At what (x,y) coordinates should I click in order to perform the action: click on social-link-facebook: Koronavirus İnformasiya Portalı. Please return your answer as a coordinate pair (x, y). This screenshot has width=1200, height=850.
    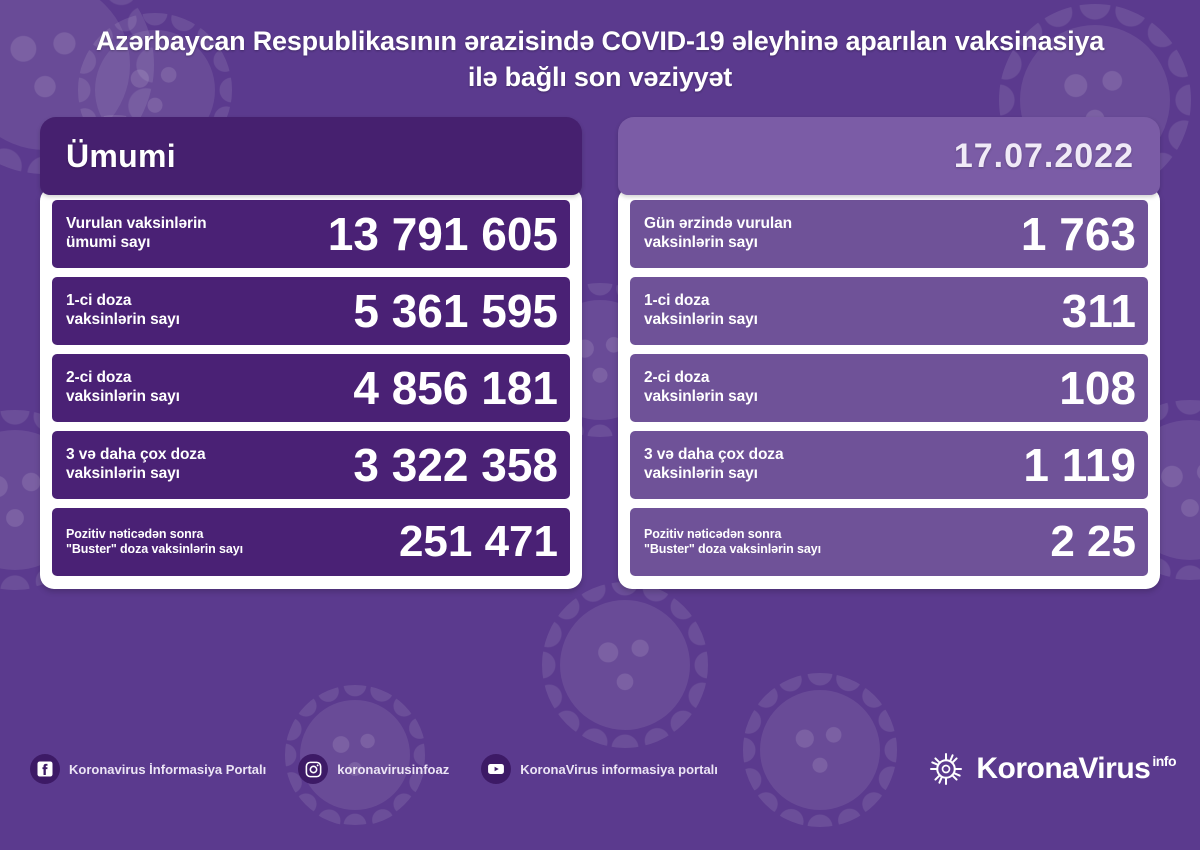
    Looking at the image, I should click on (148, 769).